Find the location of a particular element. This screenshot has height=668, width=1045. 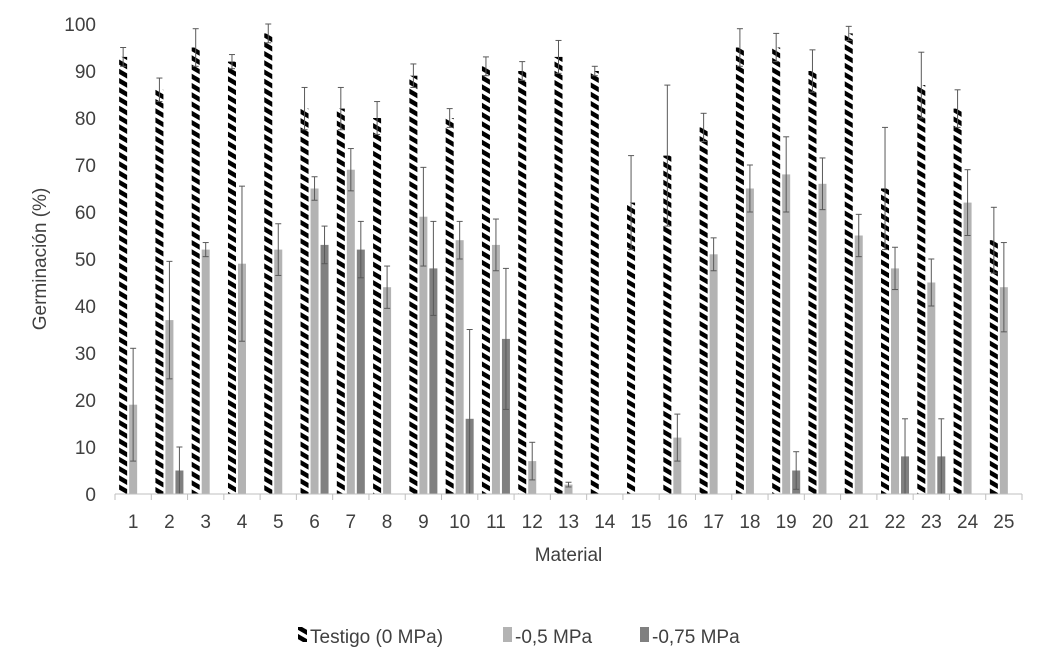

legend-label: -0,5 MPa is located at coordinates (554, 637).